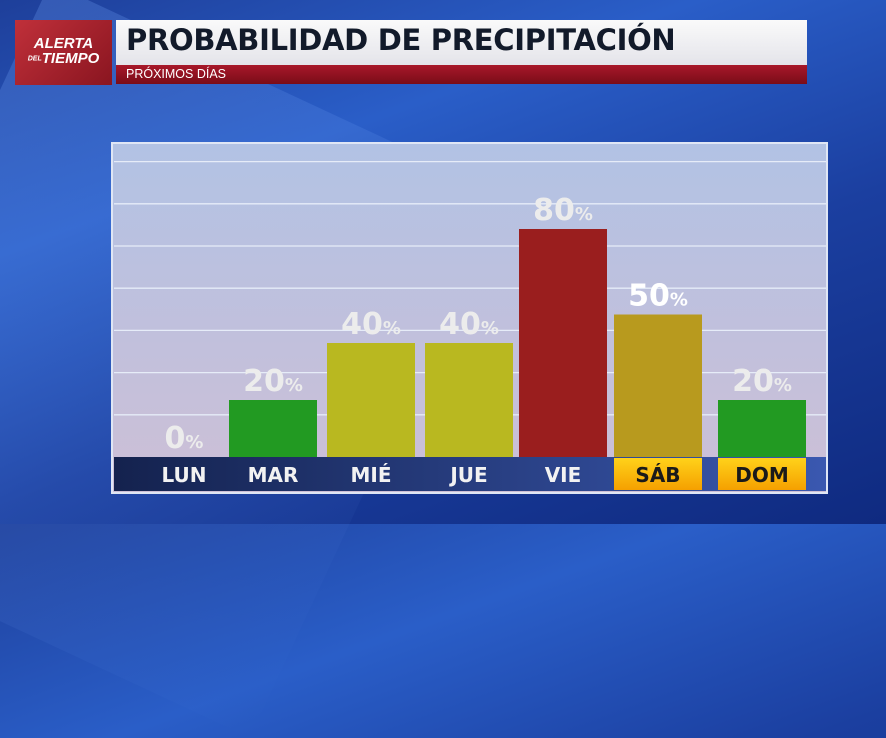  I want to click on page-title: PROBABILIDAD DE PRECIPITACIÓN, so click(401, 40).